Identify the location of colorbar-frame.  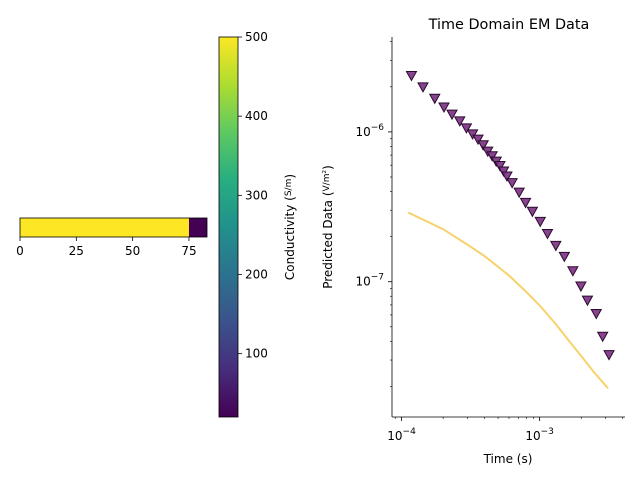
(228, 227).